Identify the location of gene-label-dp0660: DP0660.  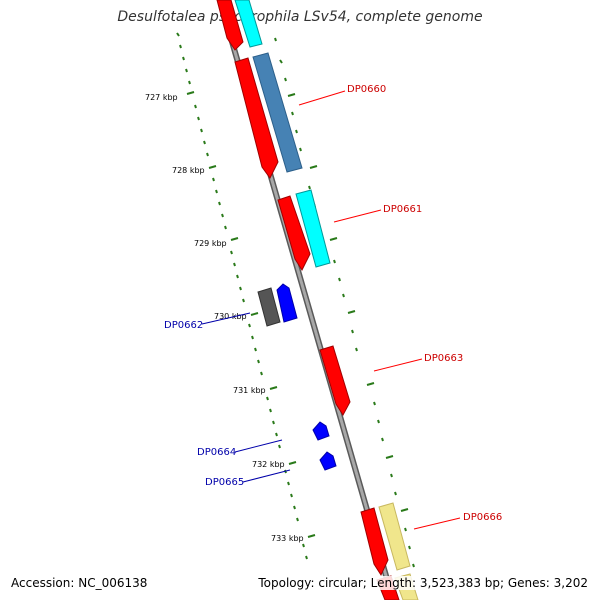
(366, 89).